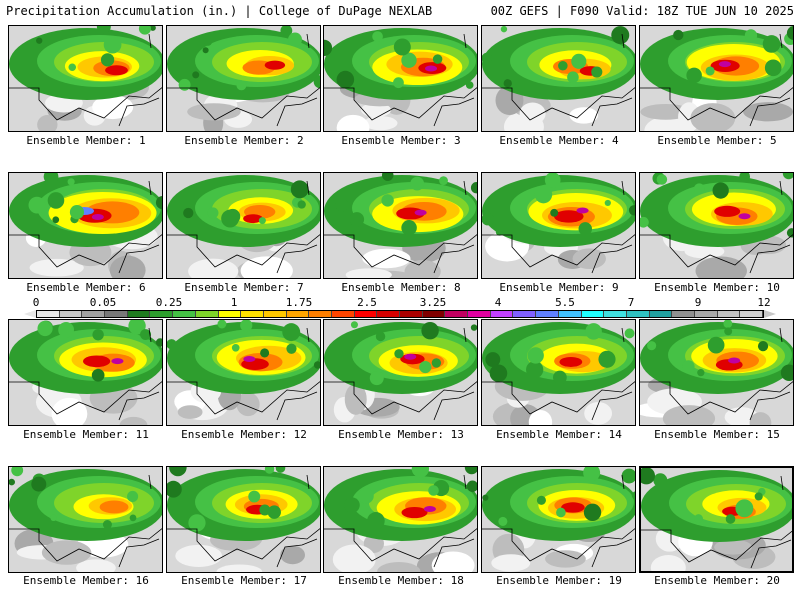  I want to click on colorbar-tick-label: 3.25, so click(433, 302).